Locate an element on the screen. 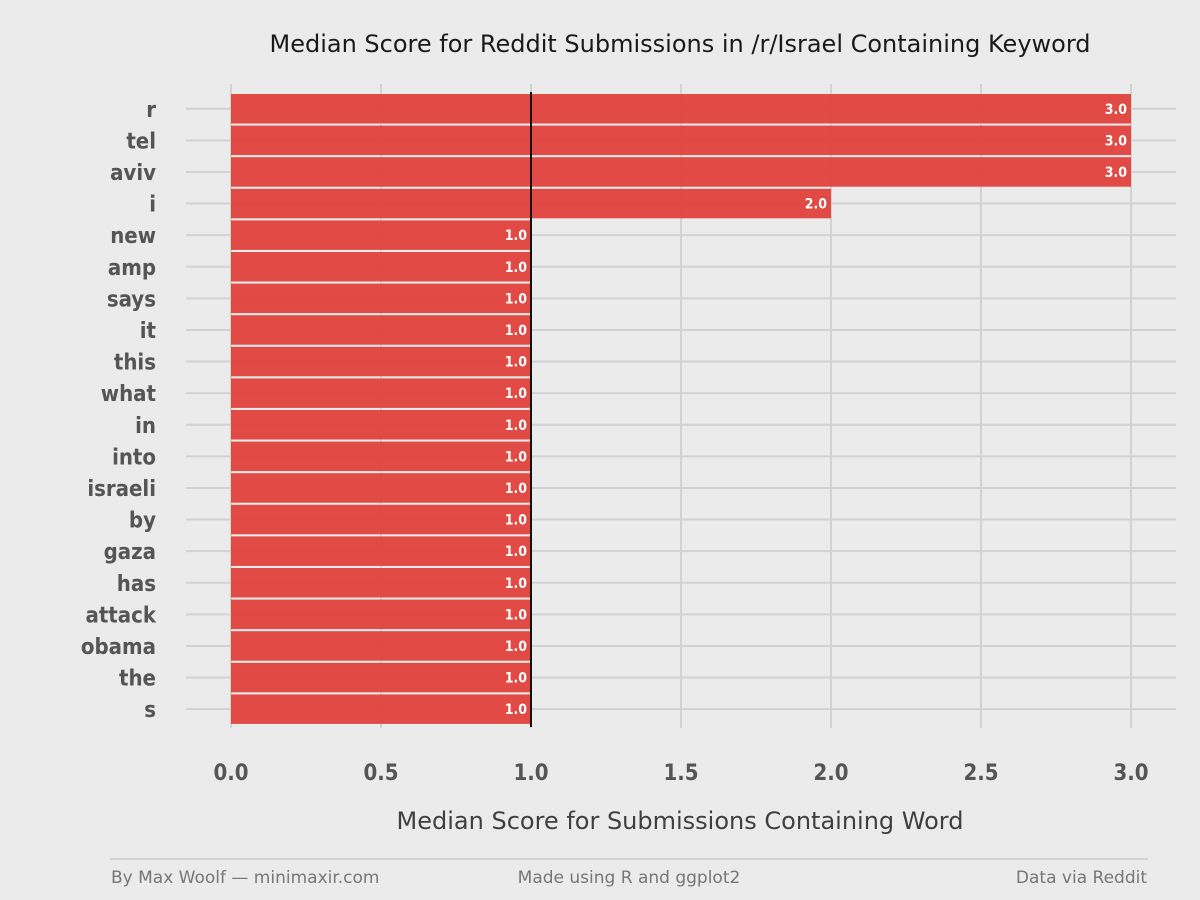  y-tick-label: the is located at coordinates (137, 679).